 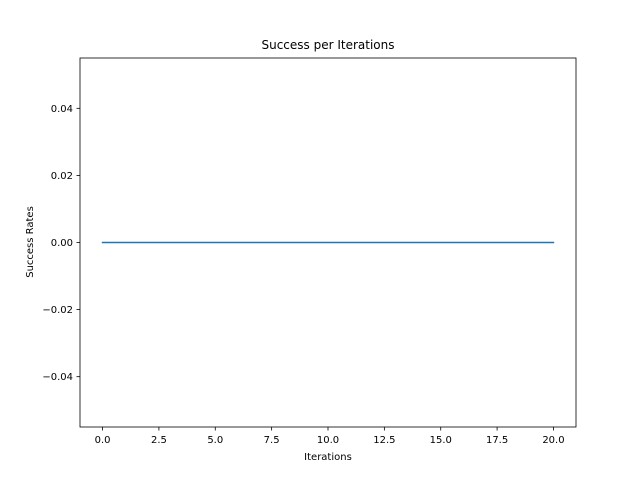 What do you see at coordinates (30, 242) in the screenshot?
I see `y-axis-label: Success Rates` at bounding box center [30, 242].